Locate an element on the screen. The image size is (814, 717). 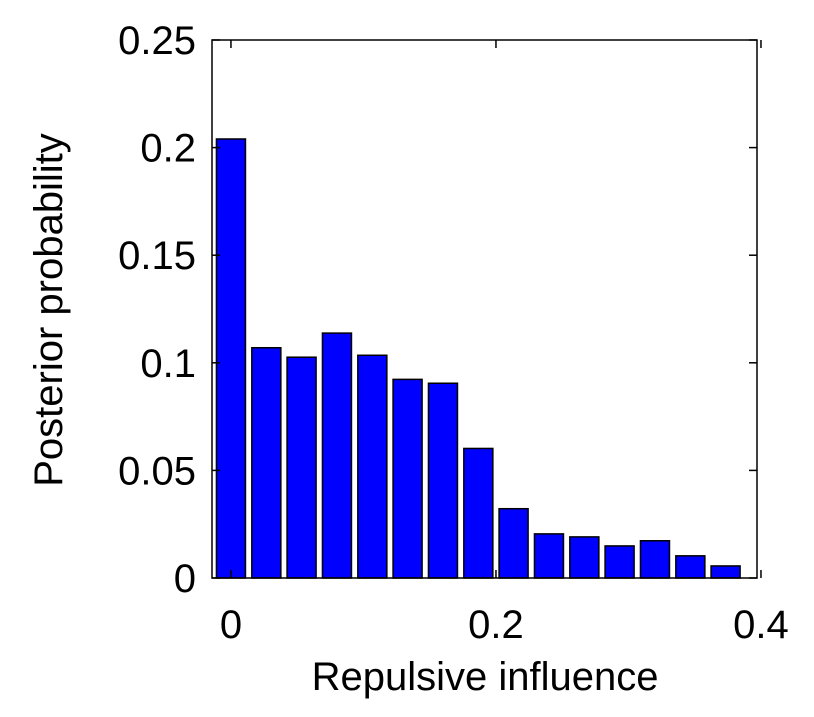
y-tick-label: 0.05 is located at coordinates (157, 471).